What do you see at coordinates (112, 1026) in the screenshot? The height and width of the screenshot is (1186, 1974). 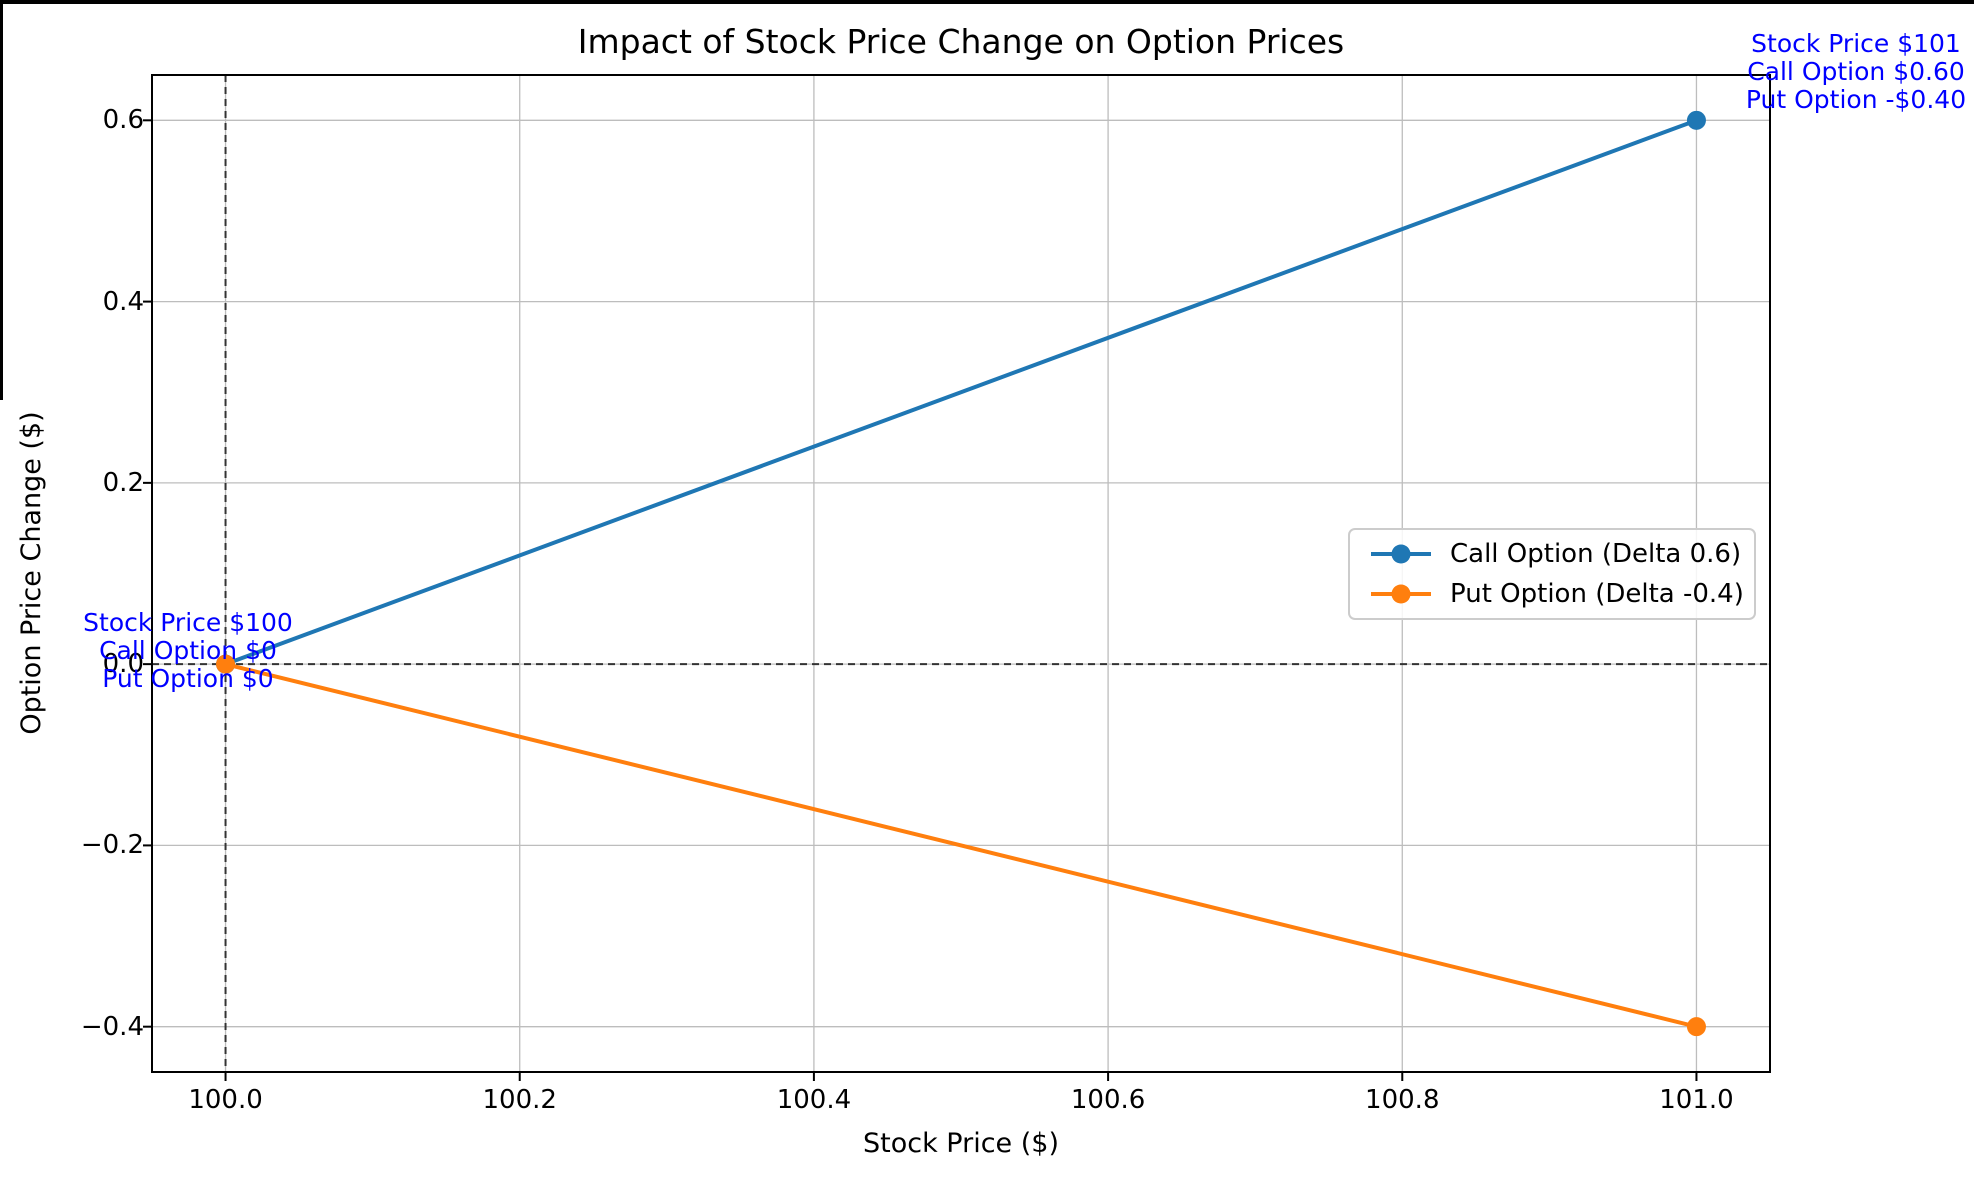 I see `y-tick-label: −0.4` at bounding box center [112, 1026].